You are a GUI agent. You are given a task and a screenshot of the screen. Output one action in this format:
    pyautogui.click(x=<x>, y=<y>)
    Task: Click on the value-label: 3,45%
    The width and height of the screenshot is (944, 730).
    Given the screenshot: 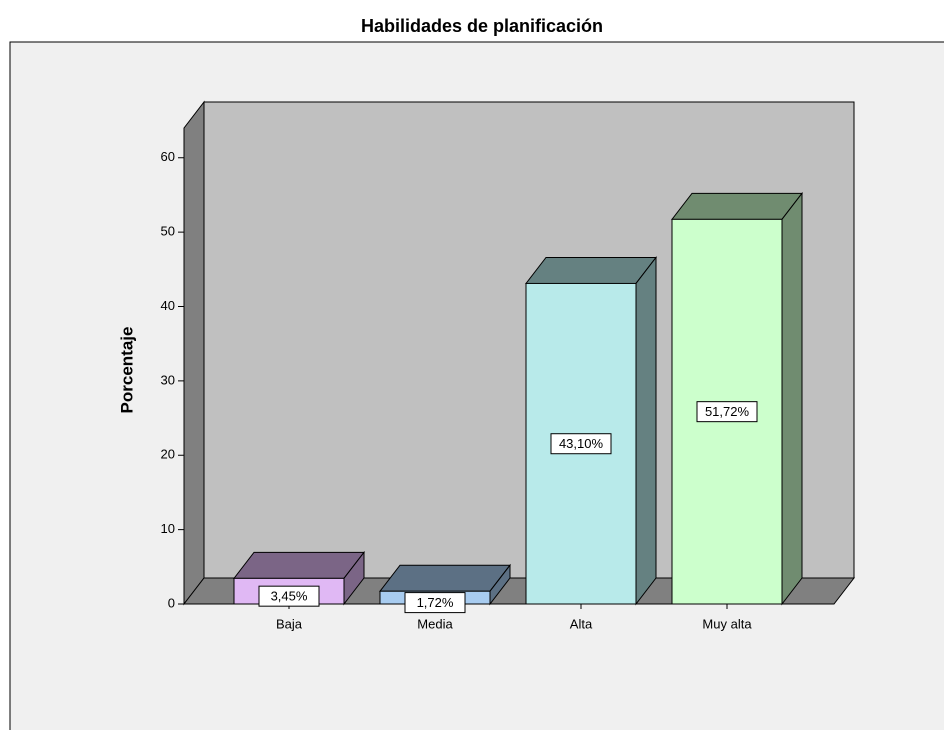 What is the action you would take?
    pyautogui.click(x=289, y=596)
    